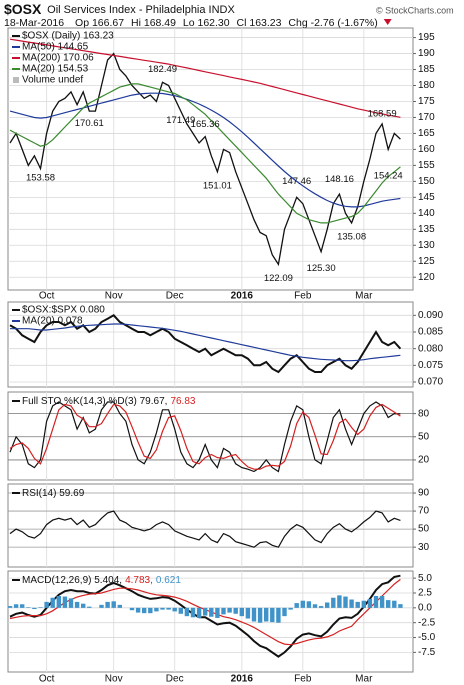  What do you see at coordinates (182, 401) in the screenshot?
I see `legend-entry: 76.83` at bounding box center [182, 401].